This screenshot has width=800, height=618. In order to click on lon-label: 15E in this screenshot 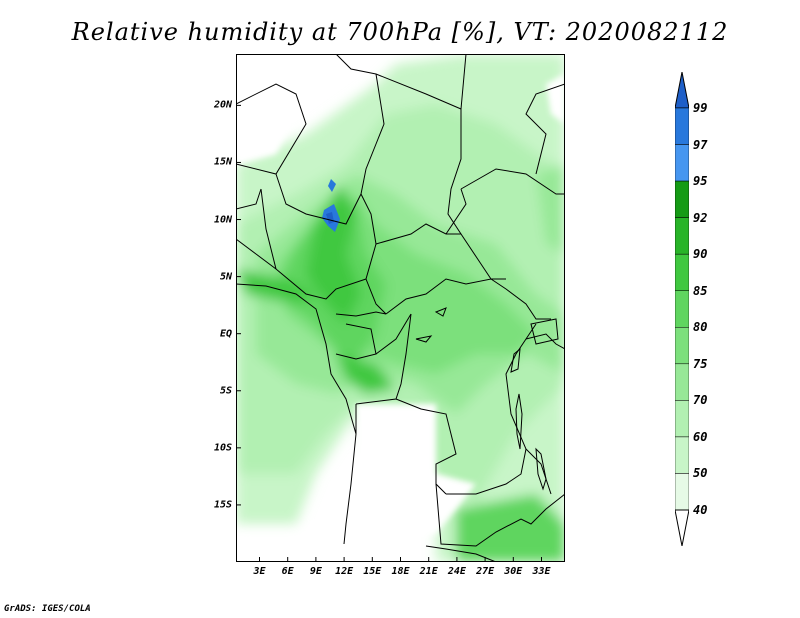, I will do `click(372, 571)`.